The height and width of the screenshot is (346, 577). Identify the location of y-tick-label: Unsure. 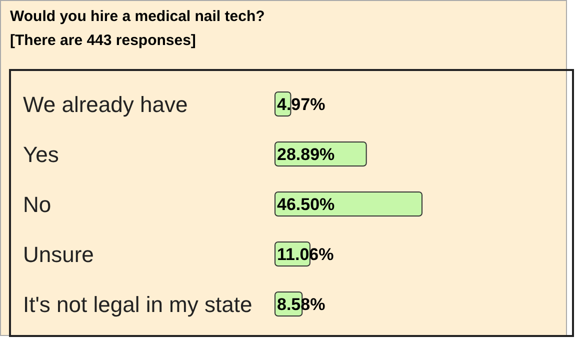
(58, 254).